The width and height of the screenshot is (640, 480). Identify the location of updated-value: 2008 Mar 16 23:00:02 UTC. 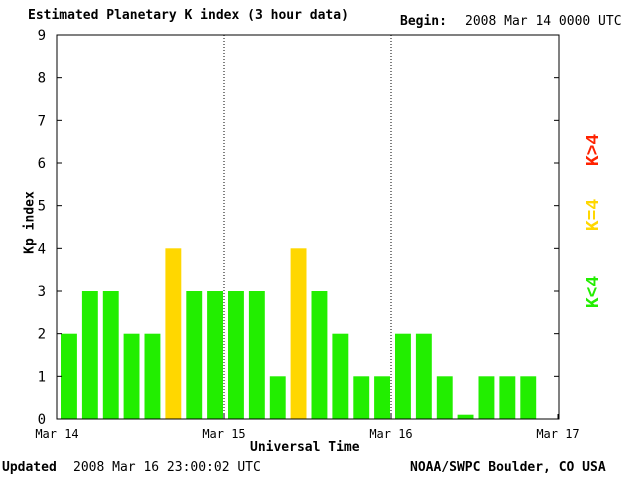
(167, 467).